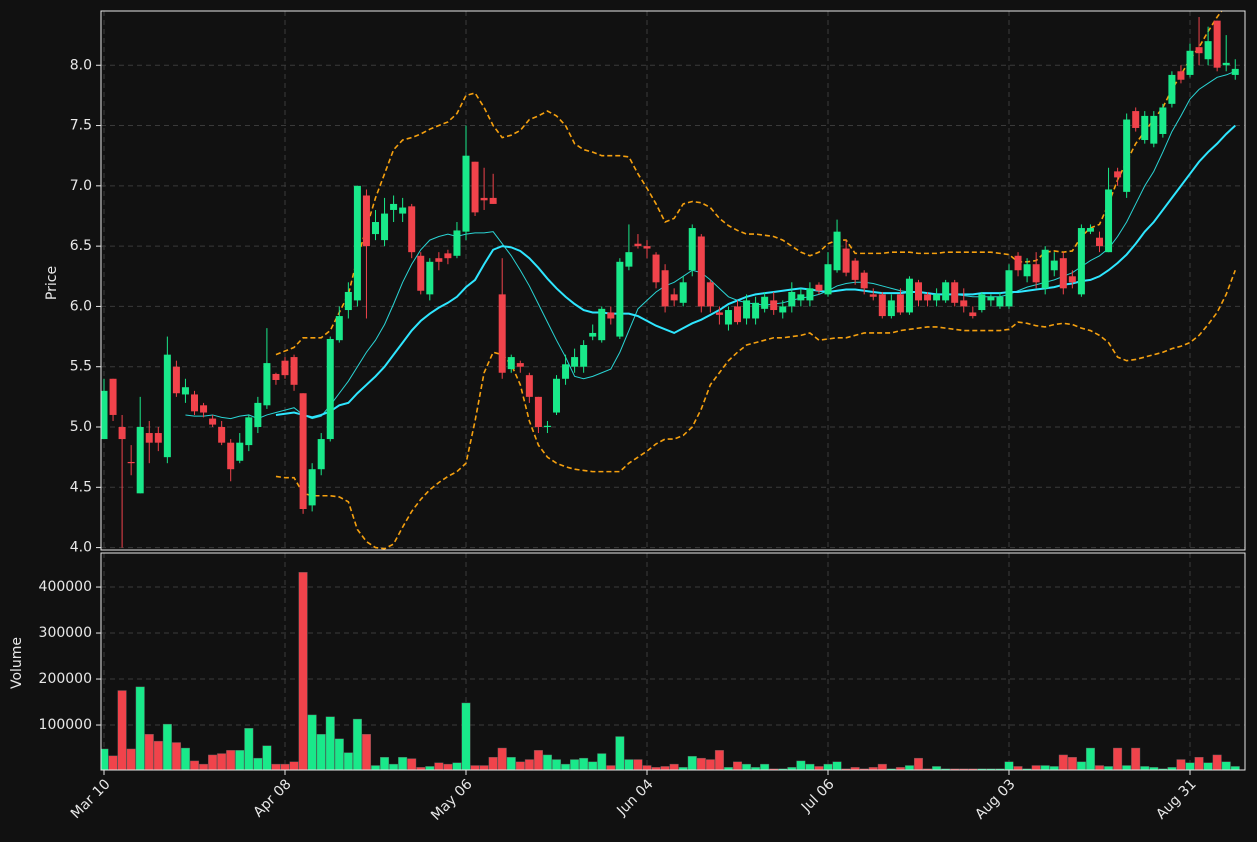 This screenshot has width=1257, height=842. Describe the element at coordinates (81, 126) in the screenshot. I see `y-tick-label: 7.5` at that location.